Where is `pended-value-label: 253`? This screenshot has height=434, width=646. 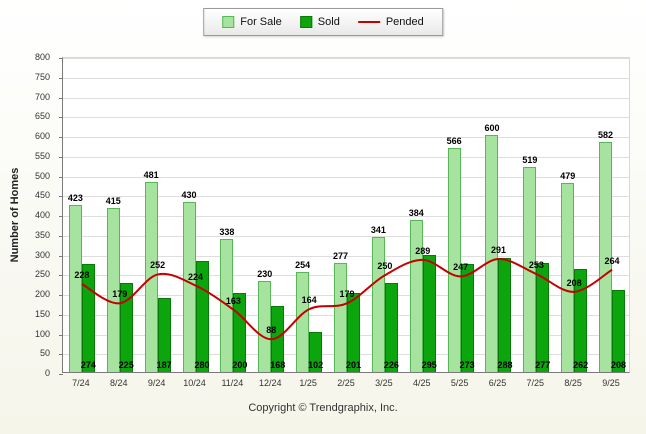 pended-value-label: 253 is located at coordinates (536, 265).